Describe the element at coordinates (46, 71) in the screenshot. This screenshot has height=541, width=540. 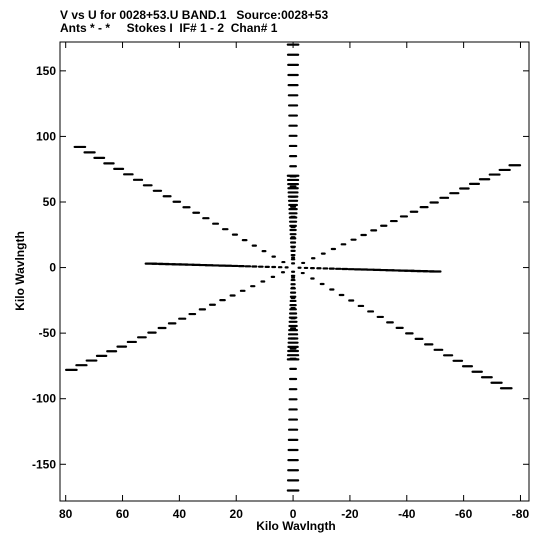
I see `y-tick-label: 150` at that location.